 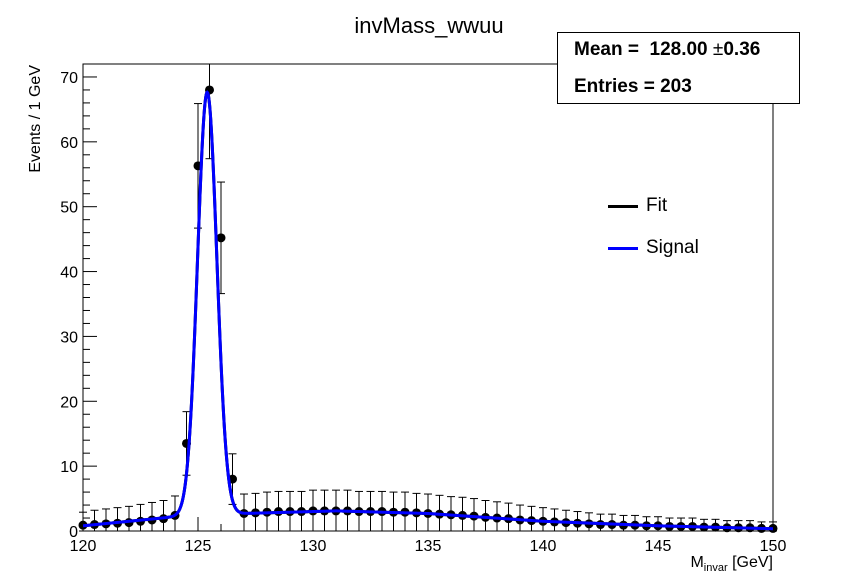 I want to click on legend-label-fit: Fit, so click(x=657, y=205).